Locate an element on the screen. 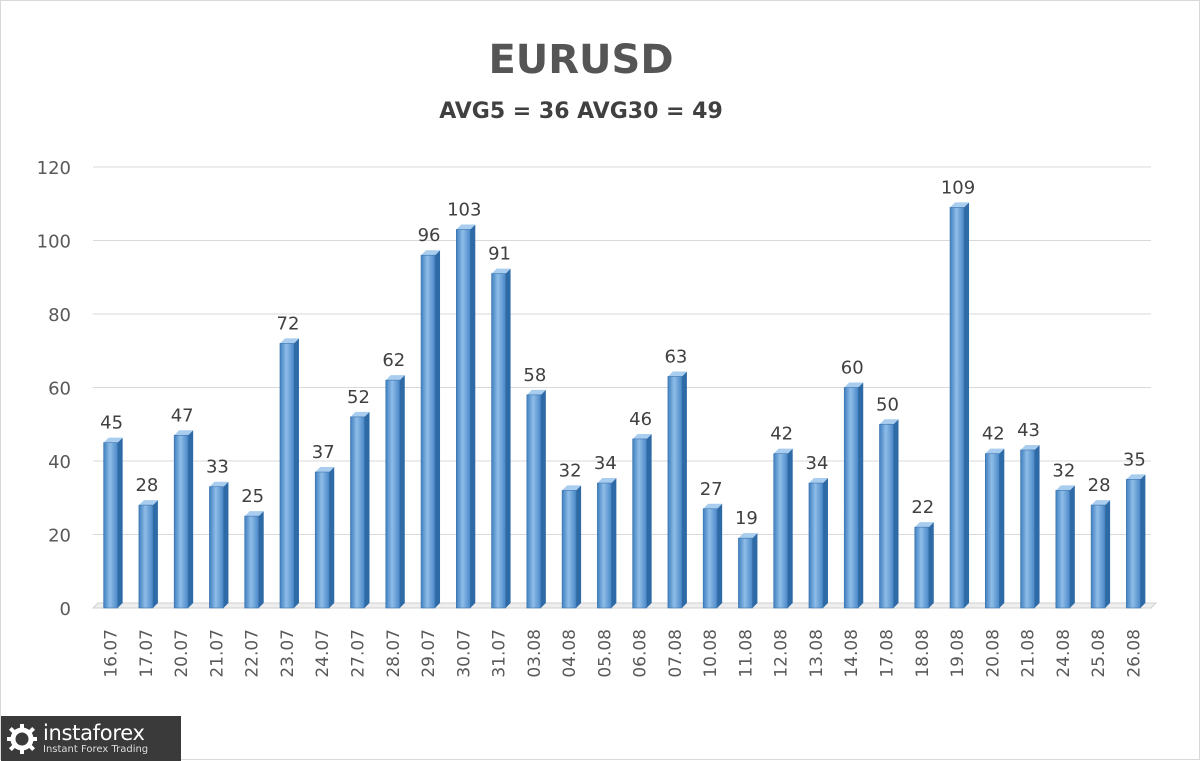  x-tick-label: 06.08 is located at coordinates (641, 653).